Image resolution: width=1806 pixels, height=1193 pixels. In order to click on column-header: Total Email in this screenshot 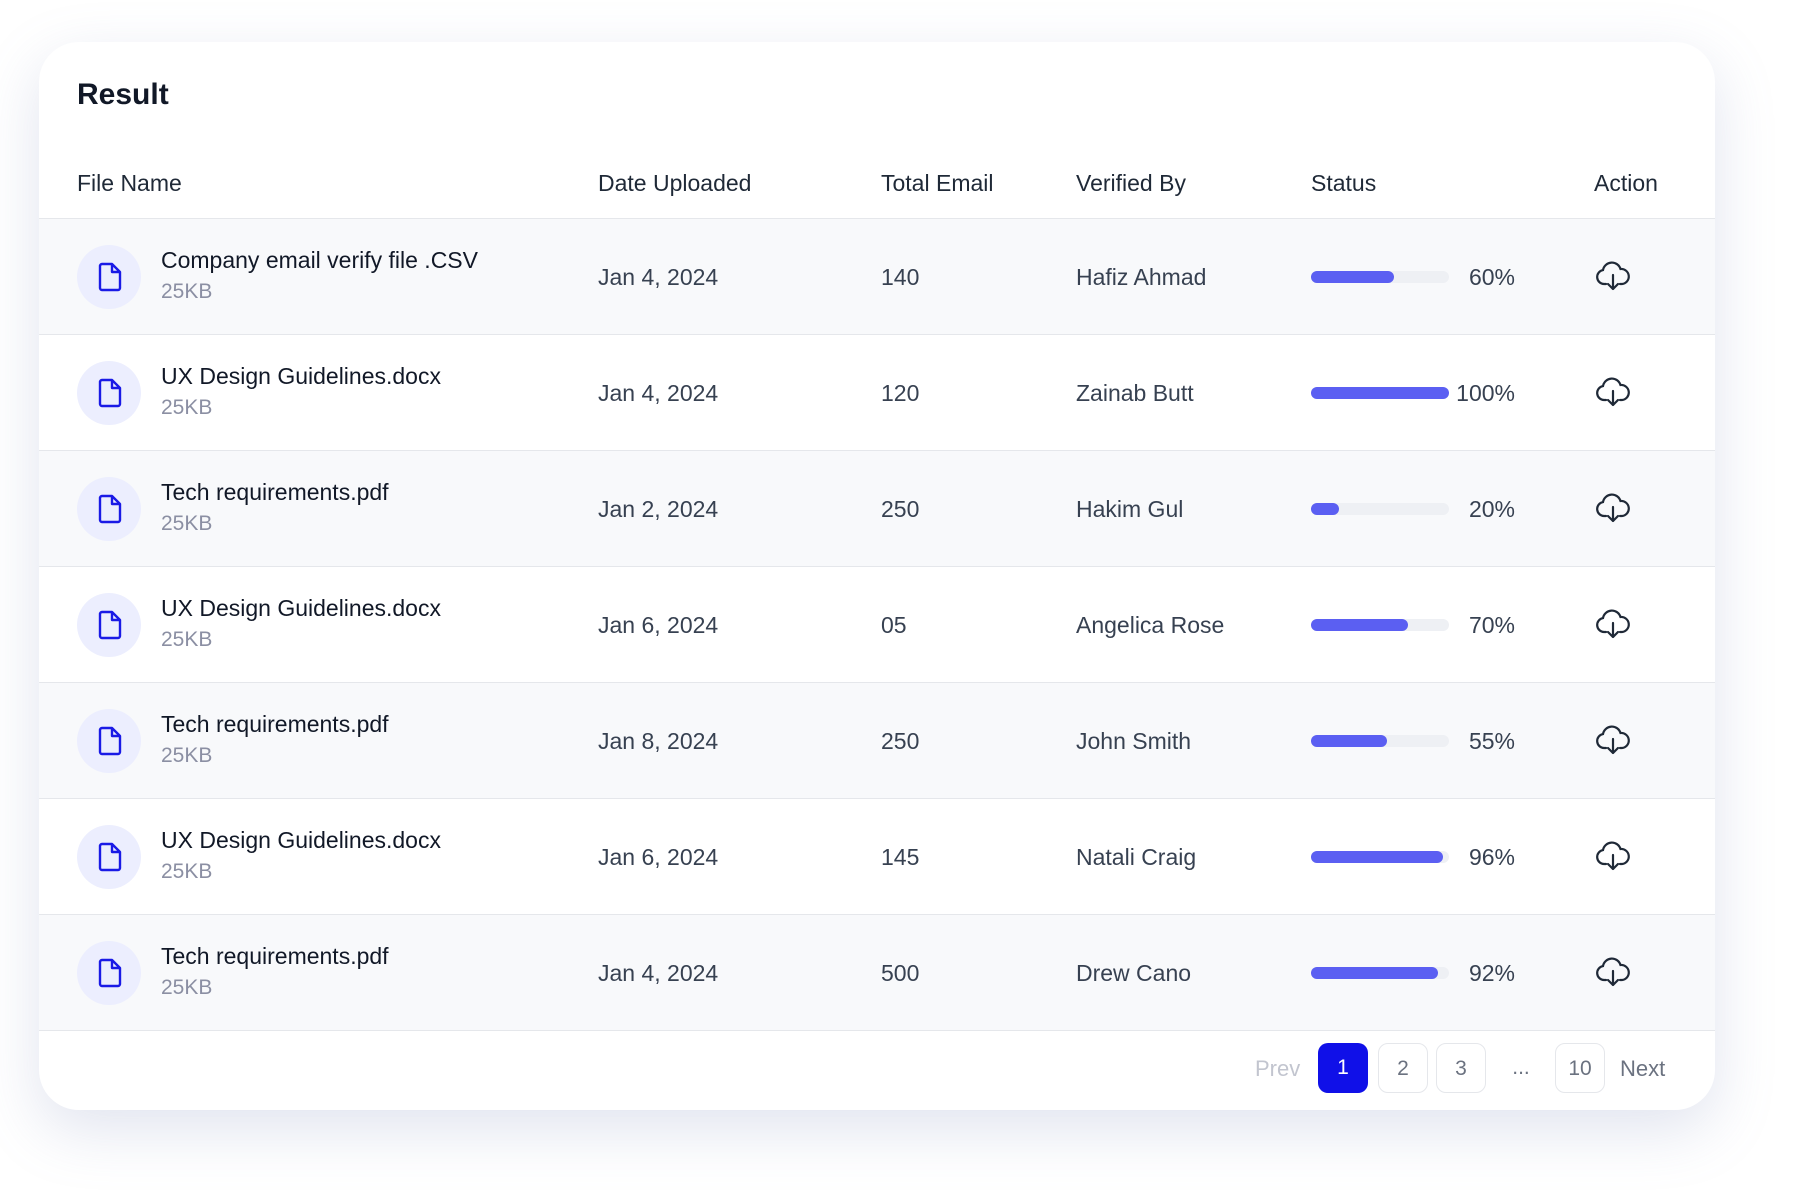, I will do `click(937, 183)`.